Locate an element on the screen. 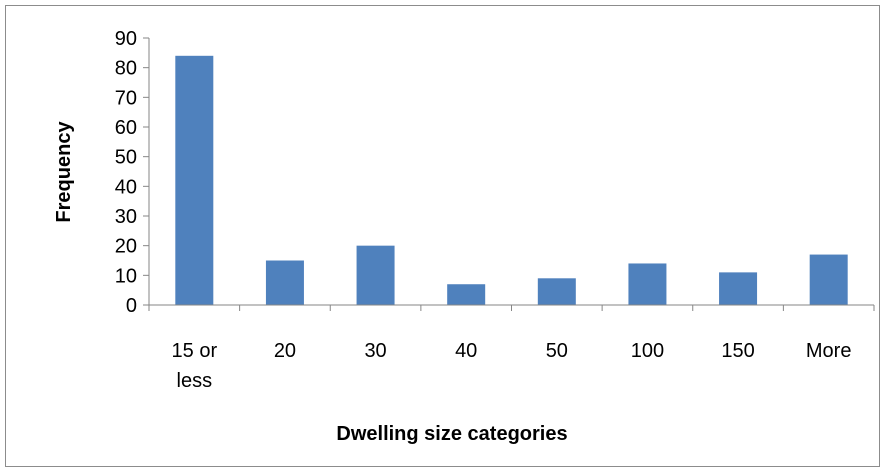  y-axis-title: Frequency is located at coordinates (64, 172).